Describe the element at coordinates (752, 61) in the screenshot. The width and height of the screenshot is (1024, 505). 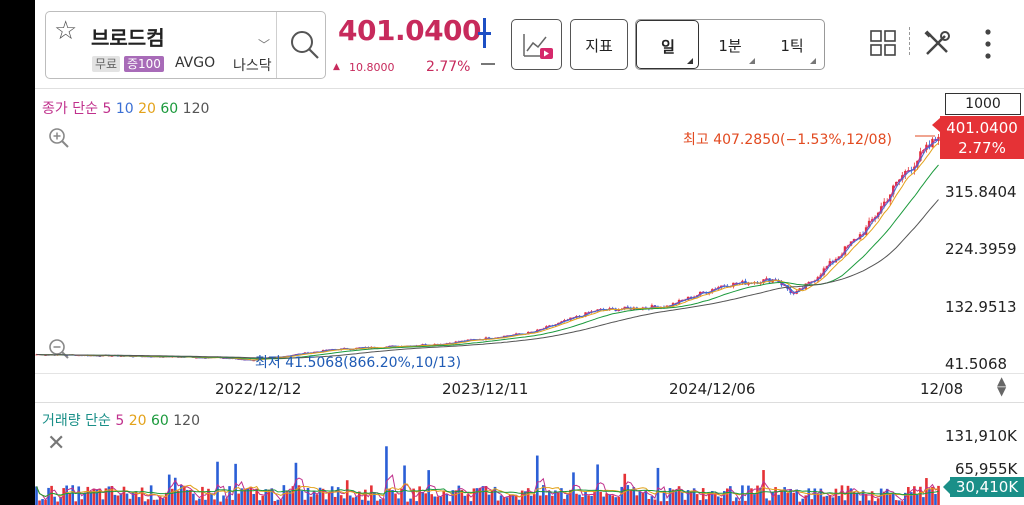
I see `corner-mark-icon` at that location.